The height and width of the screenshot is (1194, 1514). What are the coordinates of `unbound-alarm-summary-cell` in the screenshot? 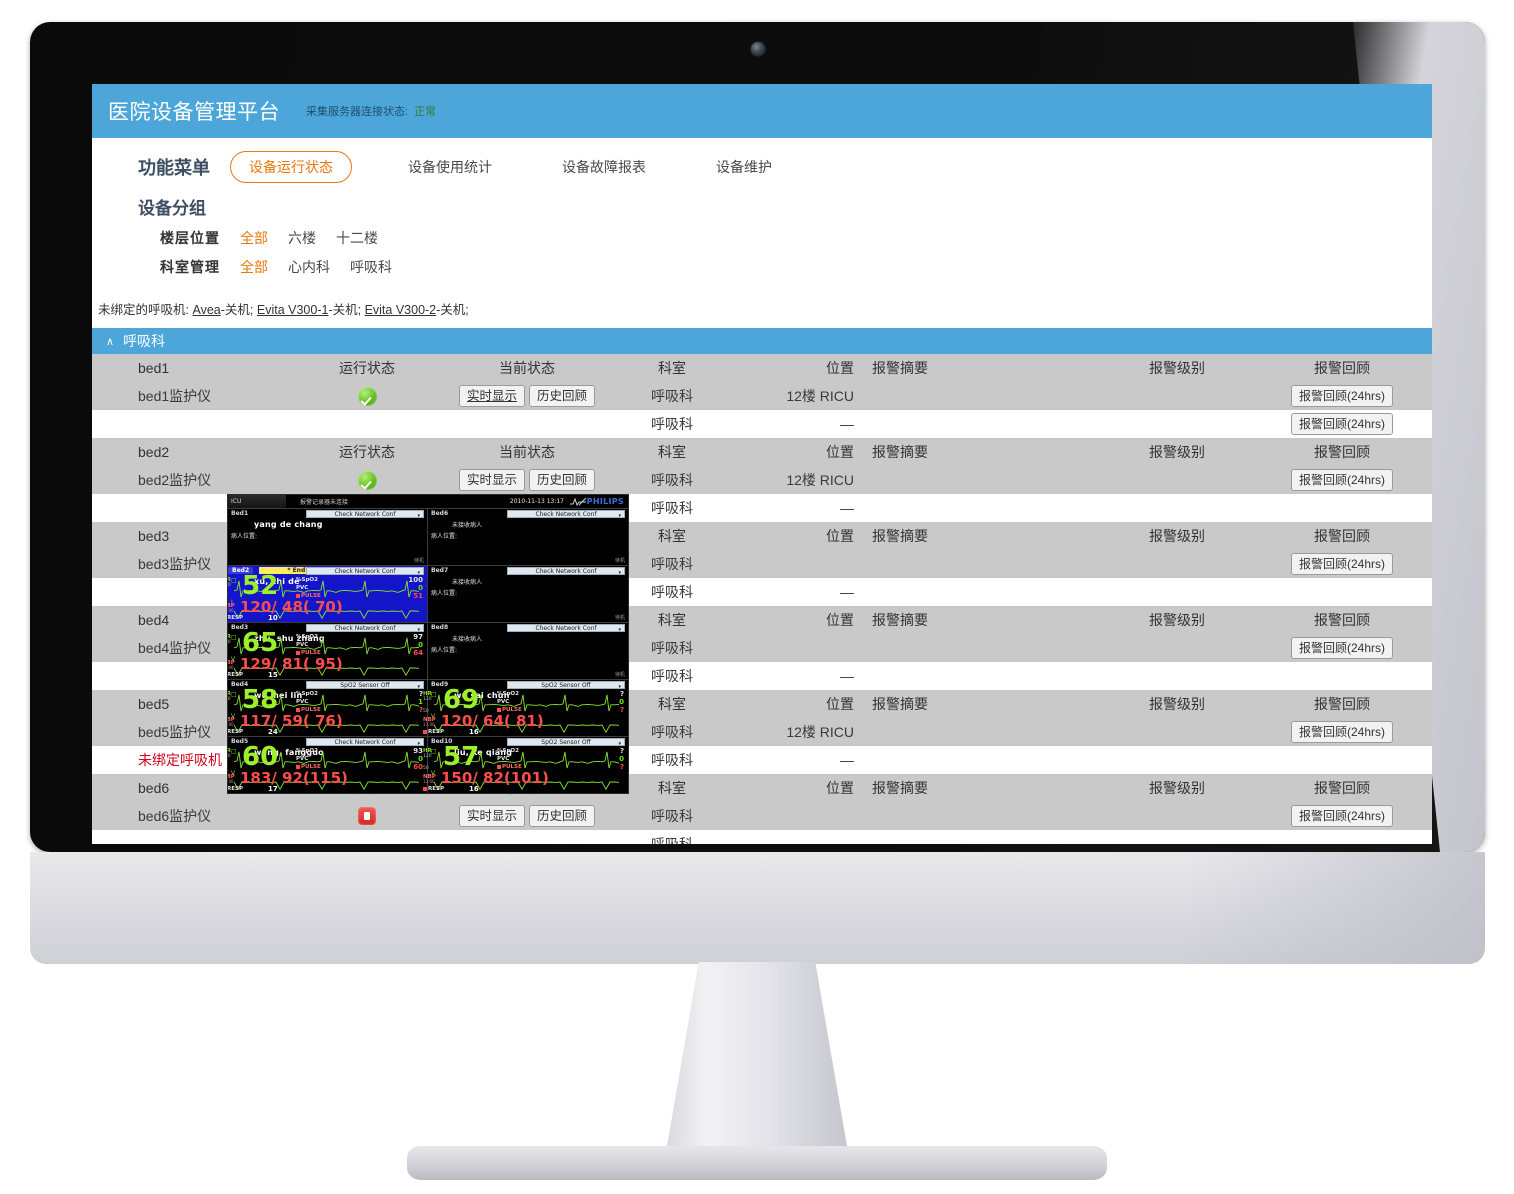 It's located at (982, 676).